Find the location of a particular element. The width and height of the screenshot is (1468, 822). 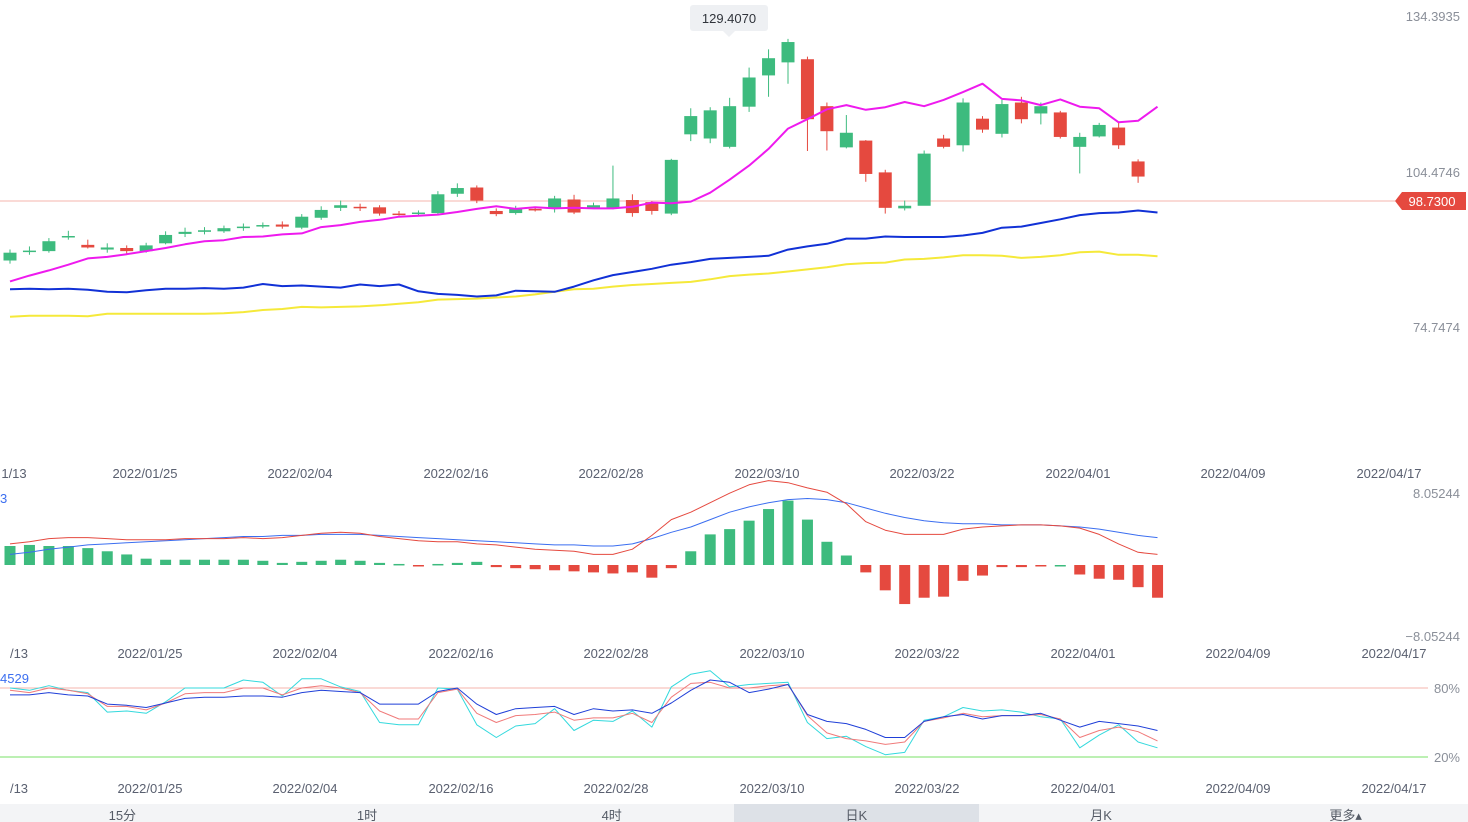

period-tab-15m: 15分 is located at coordinates (122, 815).